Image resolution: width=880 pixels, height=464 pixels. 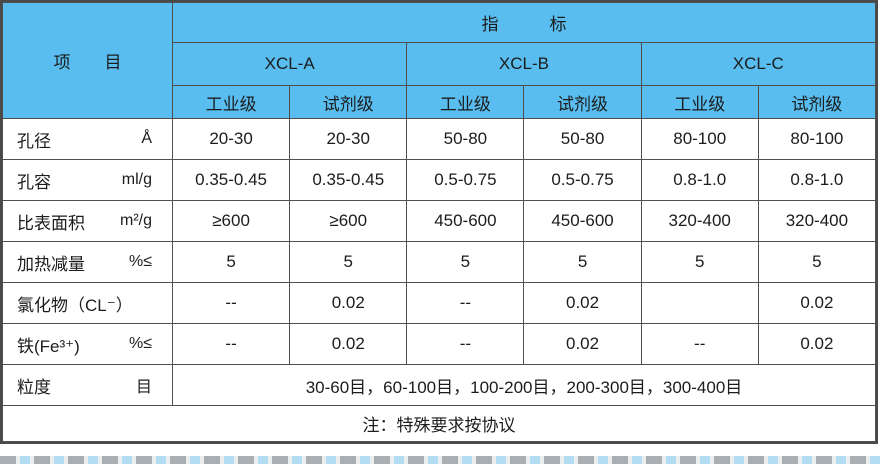 I want to click on grade-header-c-reagent: 试剂级, so click(x=817, y=102).